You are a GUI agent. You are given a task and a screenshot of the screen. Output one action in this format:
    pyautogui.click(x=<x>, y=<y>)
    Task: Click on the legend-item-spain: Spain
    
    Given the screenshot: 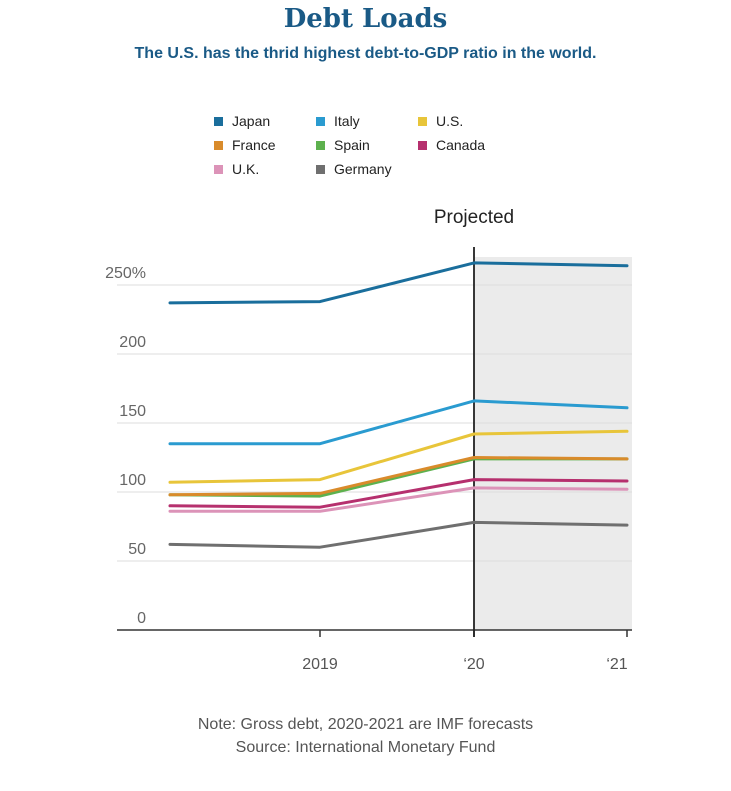 What is the action you would take?
    pyautogui.click(x=367, y=145)
    